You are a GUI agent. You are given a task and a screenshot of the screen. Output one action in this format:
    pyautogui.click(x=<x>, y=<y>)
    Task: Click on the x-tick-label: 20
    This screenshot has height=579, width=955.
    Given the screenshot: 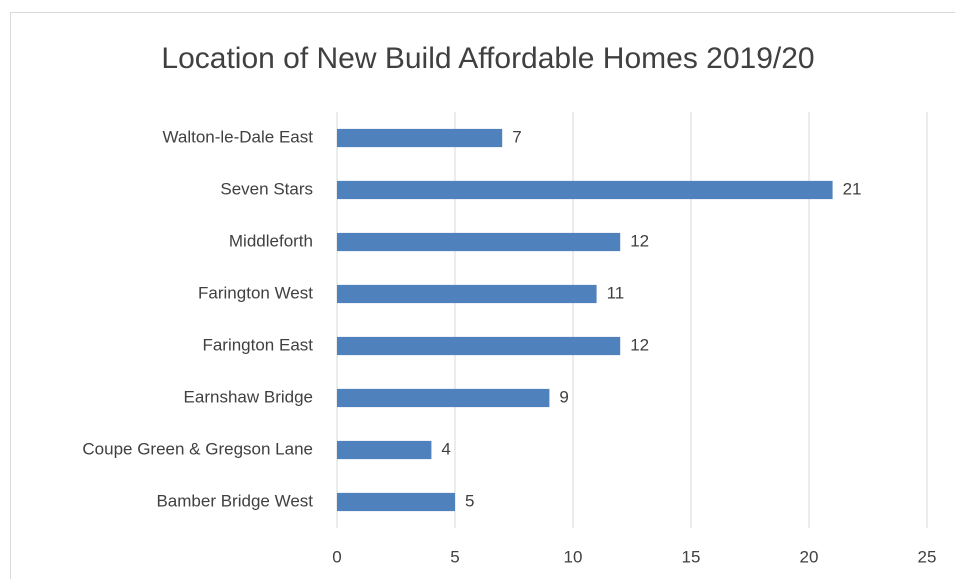 What is the action you would take?
    pyautogui.click(x=809, y=556)
    